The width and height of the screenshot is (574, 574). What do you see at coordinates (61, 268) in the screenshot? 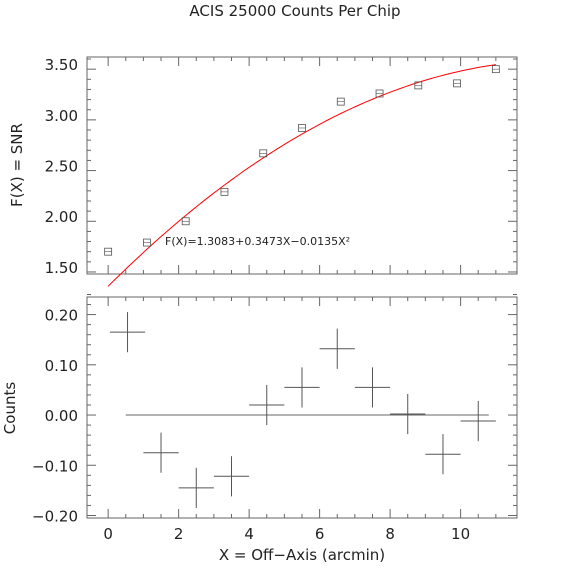
I see `top-y-tick-label: 1.50` at bounding box center [61, 268].